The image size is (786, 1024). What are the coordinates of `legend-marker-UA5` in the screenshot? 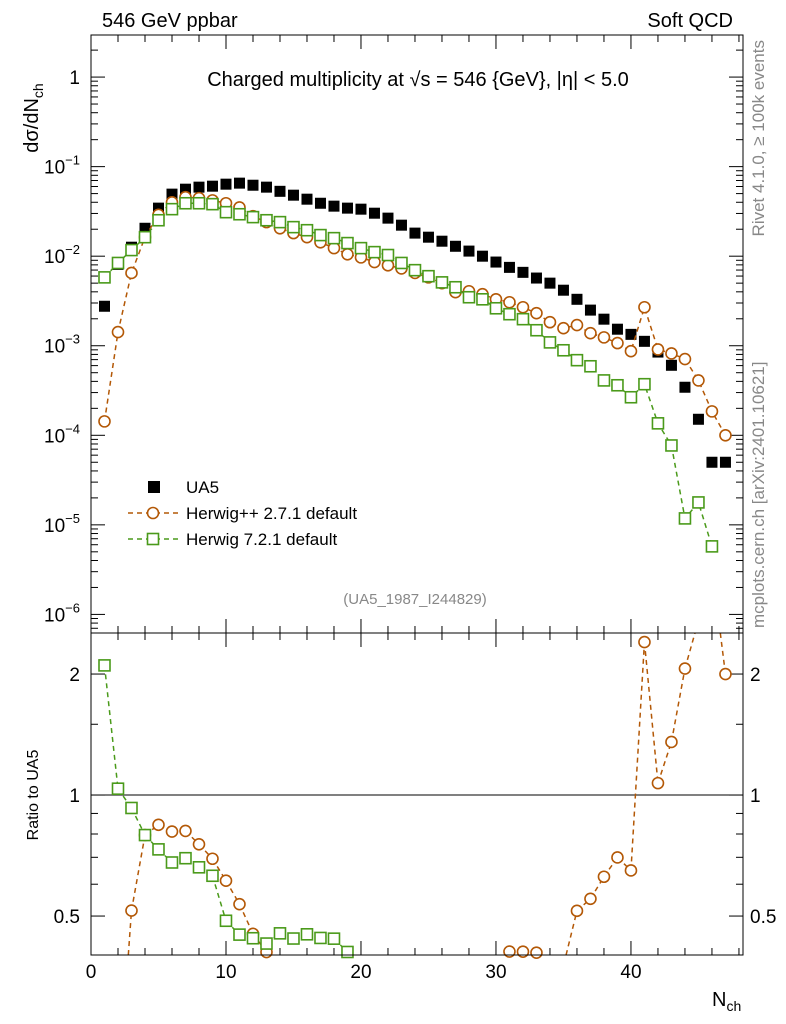 It's located at (154, 487).